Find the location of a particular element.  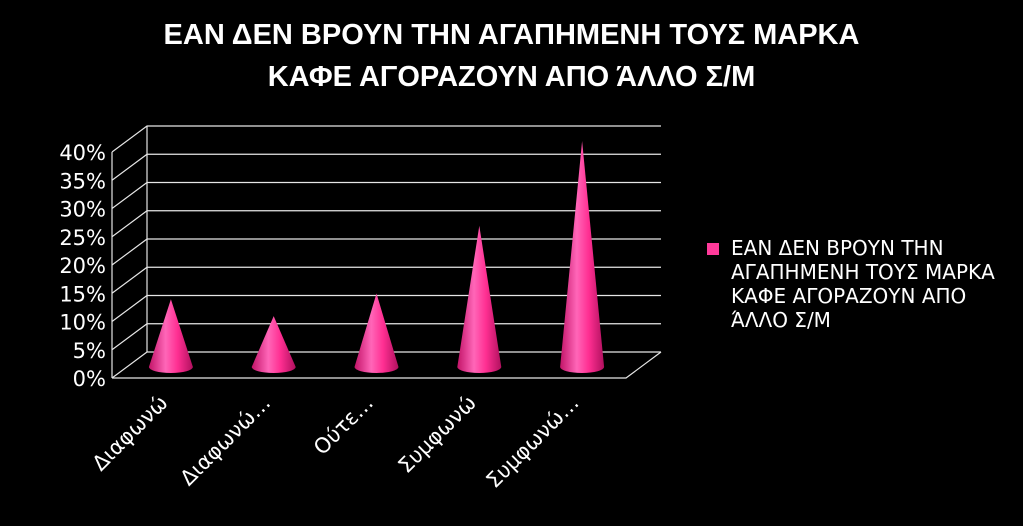

y-tick-label: 5% is located at coordinates (89, 351).